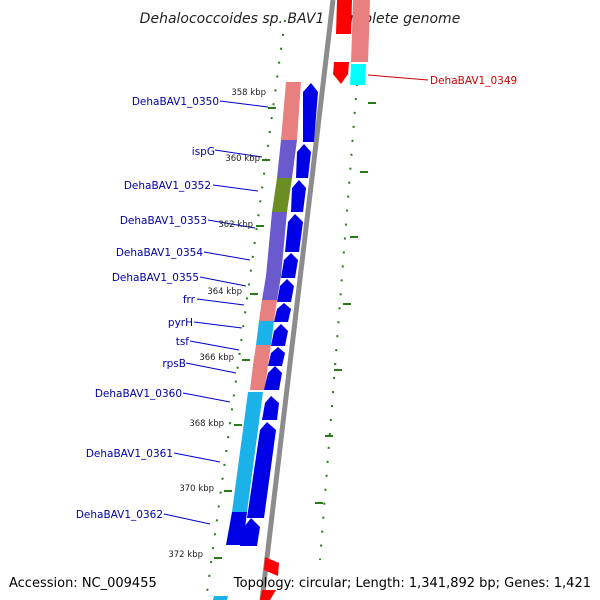 The image size is (600, 600). Describe the element at coordinates (242, 159) in the screenshot. I see `kbp-360: 360 kbp` at that location.